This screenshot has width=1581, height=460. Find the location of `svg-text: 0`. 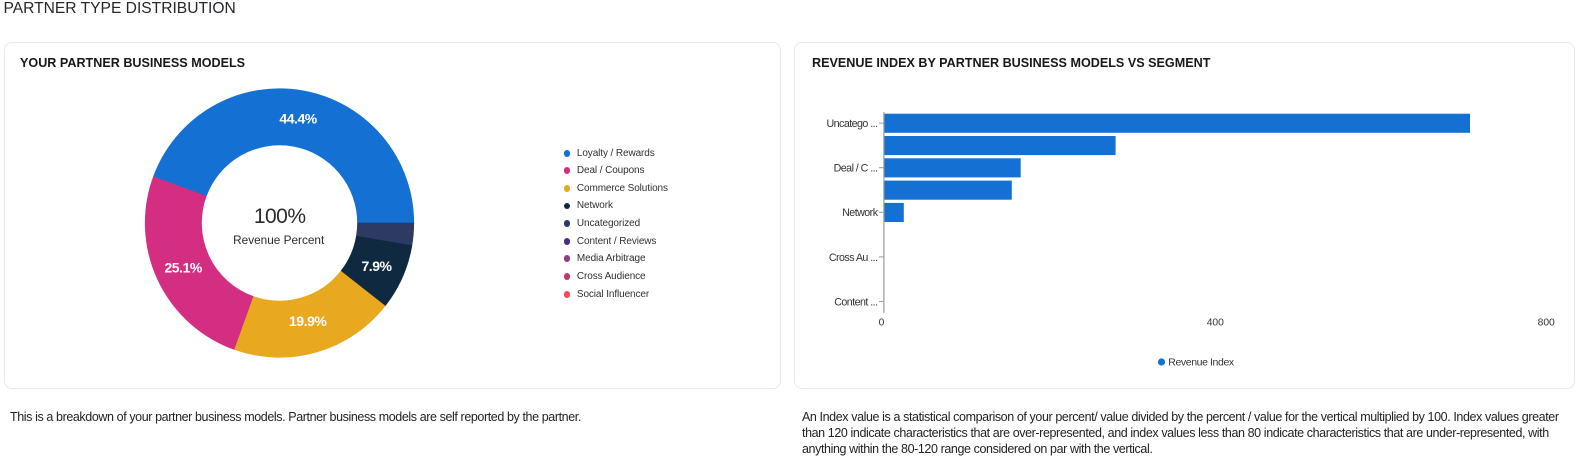

svg-text: 0 is located at coordinates (882, 323).